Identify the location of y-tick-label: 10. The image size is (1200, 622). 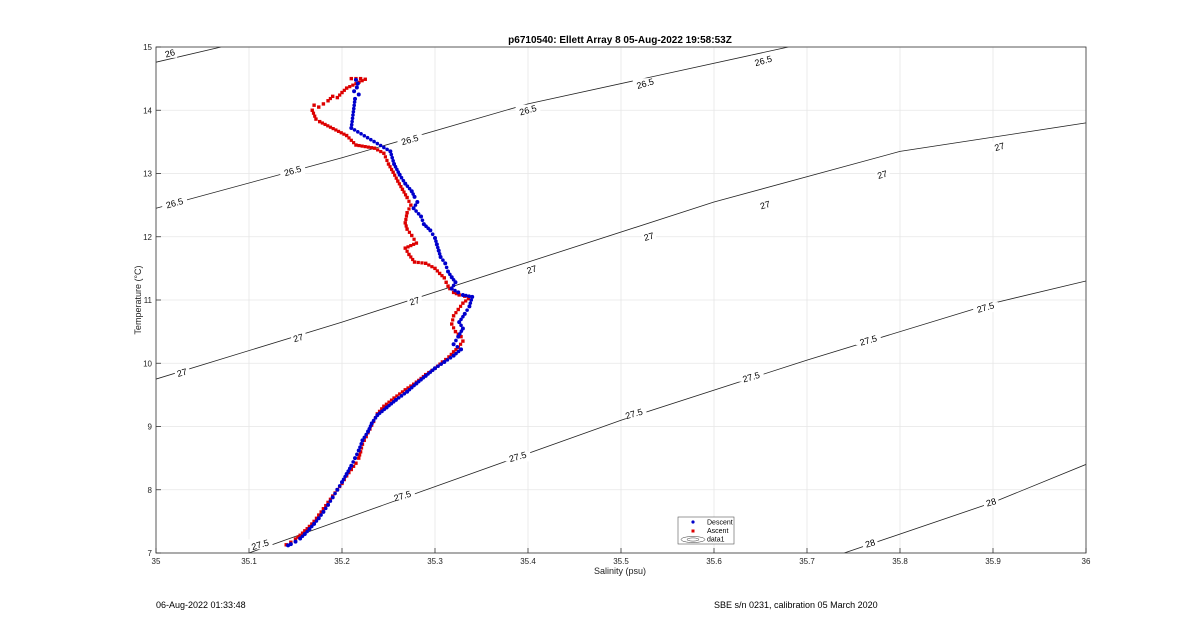
(147, 363).